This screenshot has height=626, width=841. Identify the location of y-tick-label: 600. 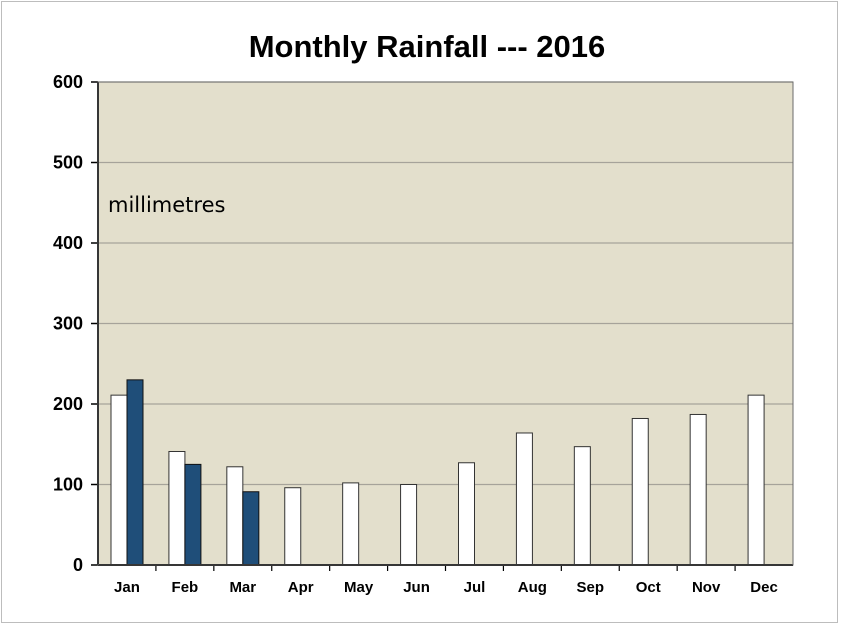
(68, 82).